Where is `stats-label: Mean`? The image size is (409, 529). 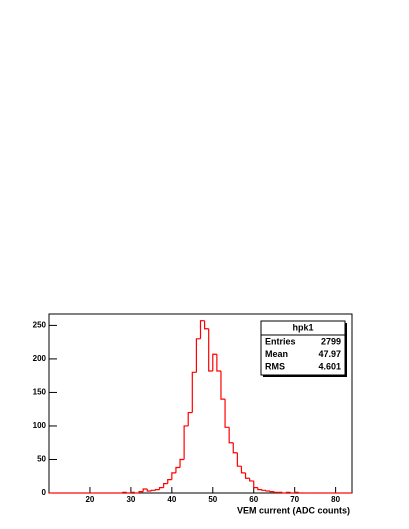
stats-label: Mean is located at coordinates (276, 354).